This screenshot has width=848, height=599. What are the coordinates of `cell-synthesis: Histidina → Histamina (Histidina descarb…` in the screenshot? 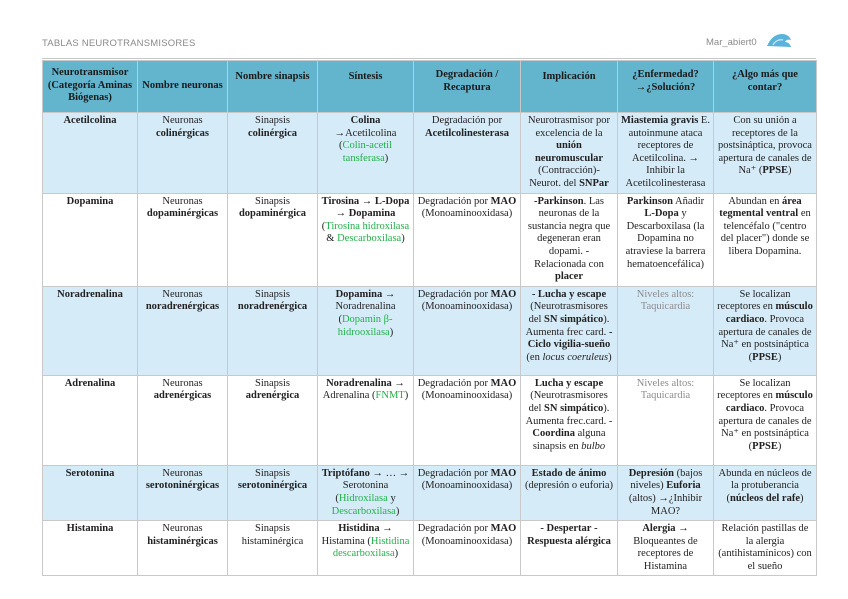 It's located at (365, 548).